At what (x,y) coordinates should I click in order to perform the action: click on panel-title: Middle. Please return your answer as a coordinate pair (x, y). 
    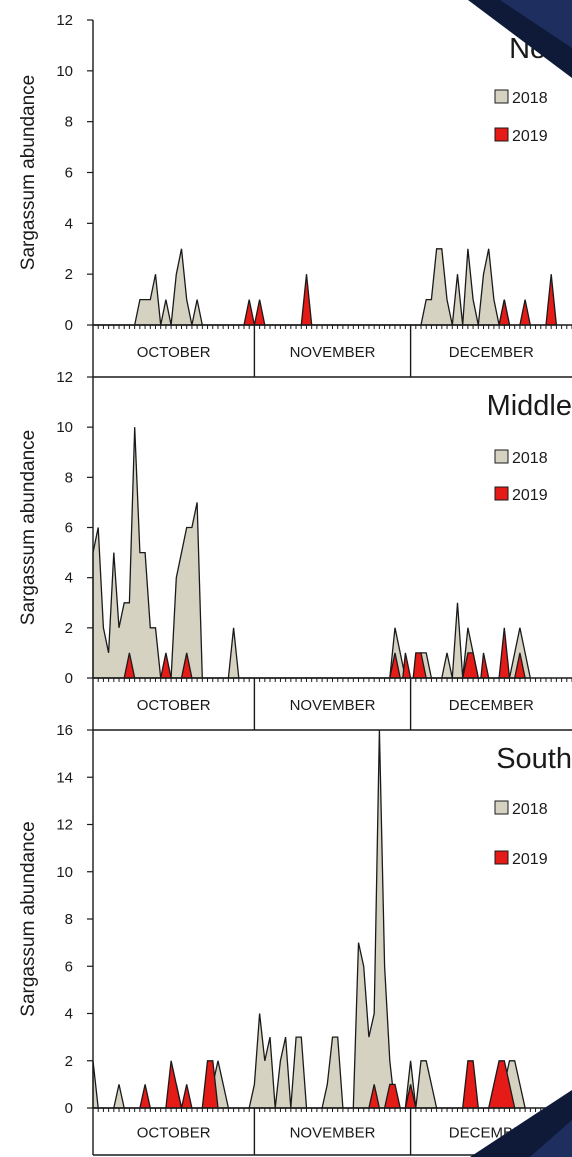
    Looking at the image, I should click on (529, 406).